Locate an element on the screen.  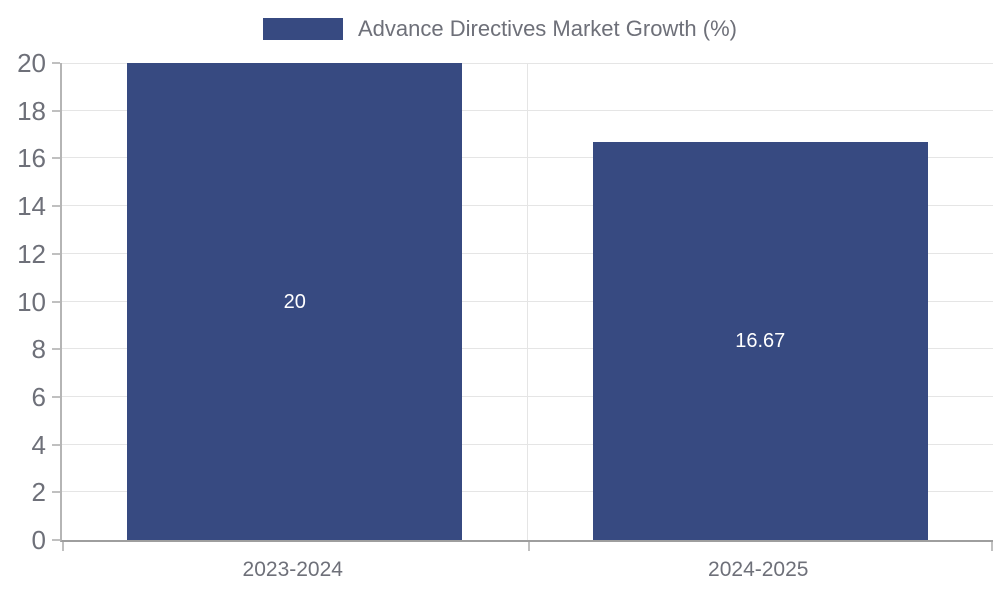
y-axis-tick-label: 4 is located at coordinates (38, 444).